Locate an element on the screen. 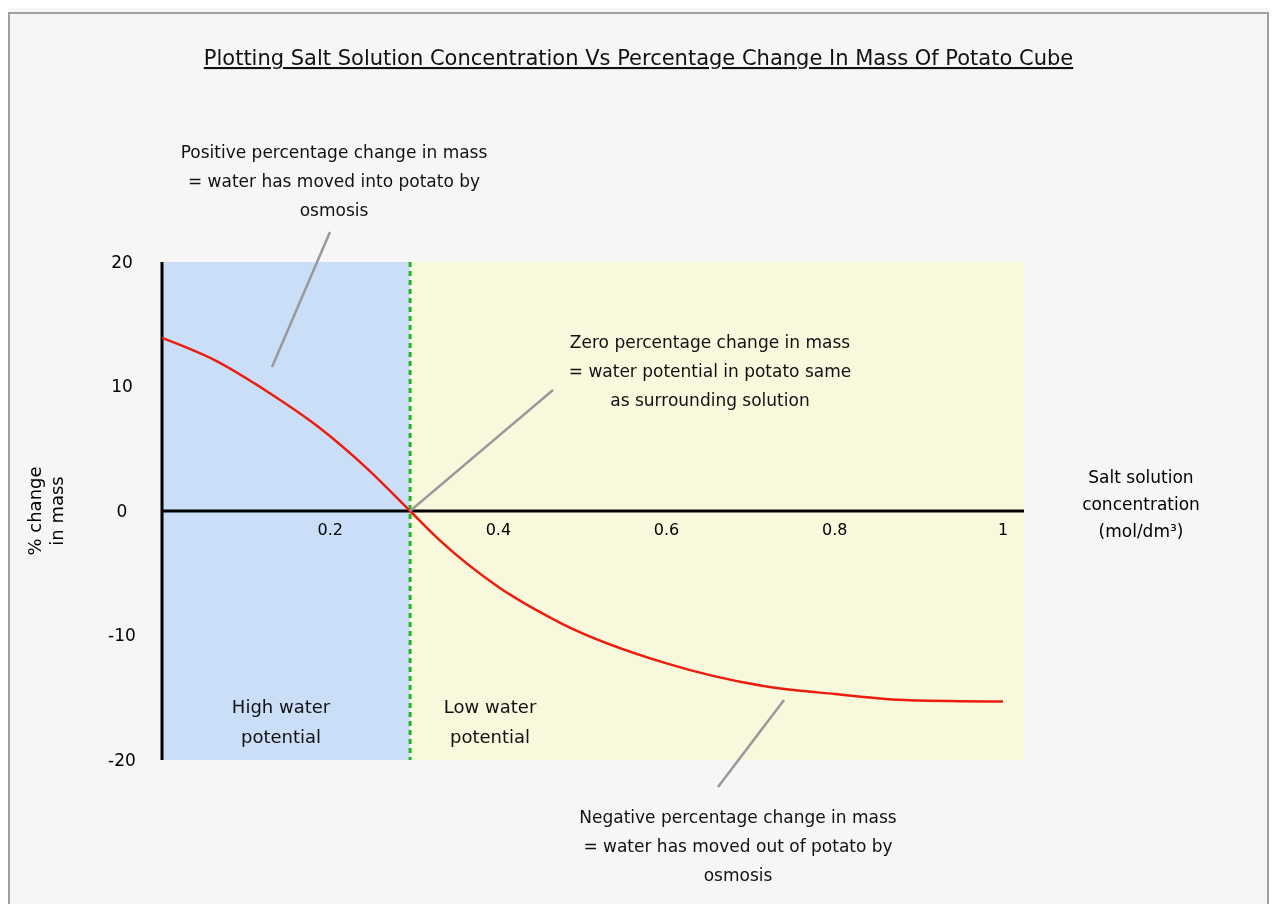 This screenshot has width=1277, height=912. annotation: Zero percentage change in mass = water potential in potato same as surrounding solution is located at coordinates (710, 371).